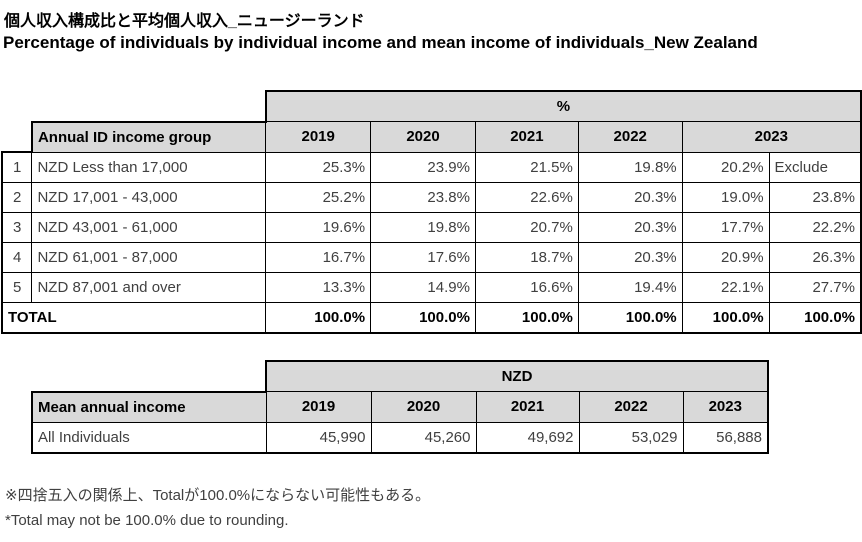 This screenshot has width=862, height=542. Describe the element at coordinates (423, 257) in the screenshot. I see `table-cell: 17.6%` at that location.